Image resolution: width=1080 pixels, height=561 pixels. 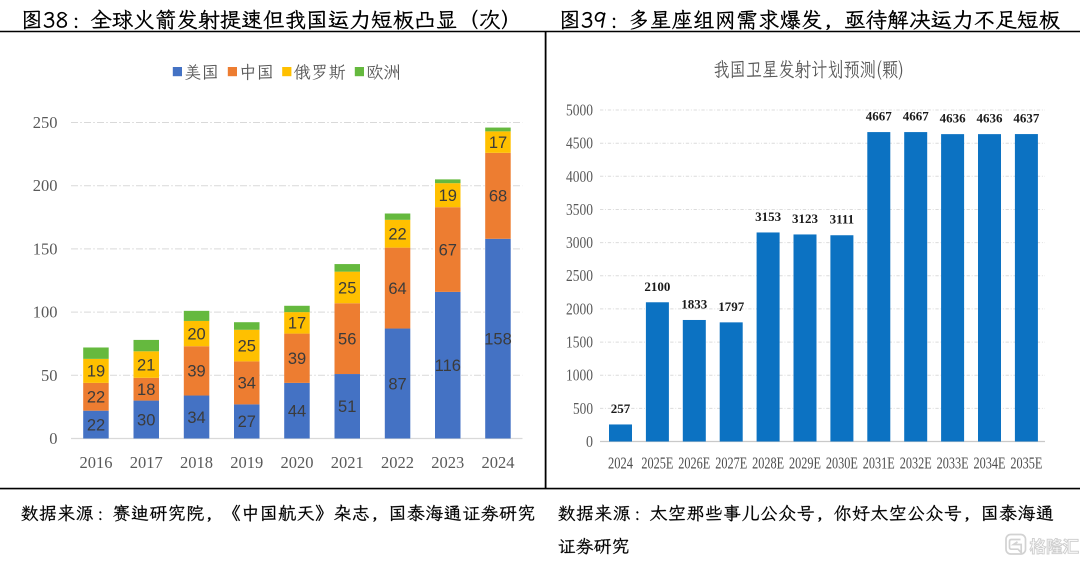 I want to click on svg-text: 1500, so click(x=579, y=342).